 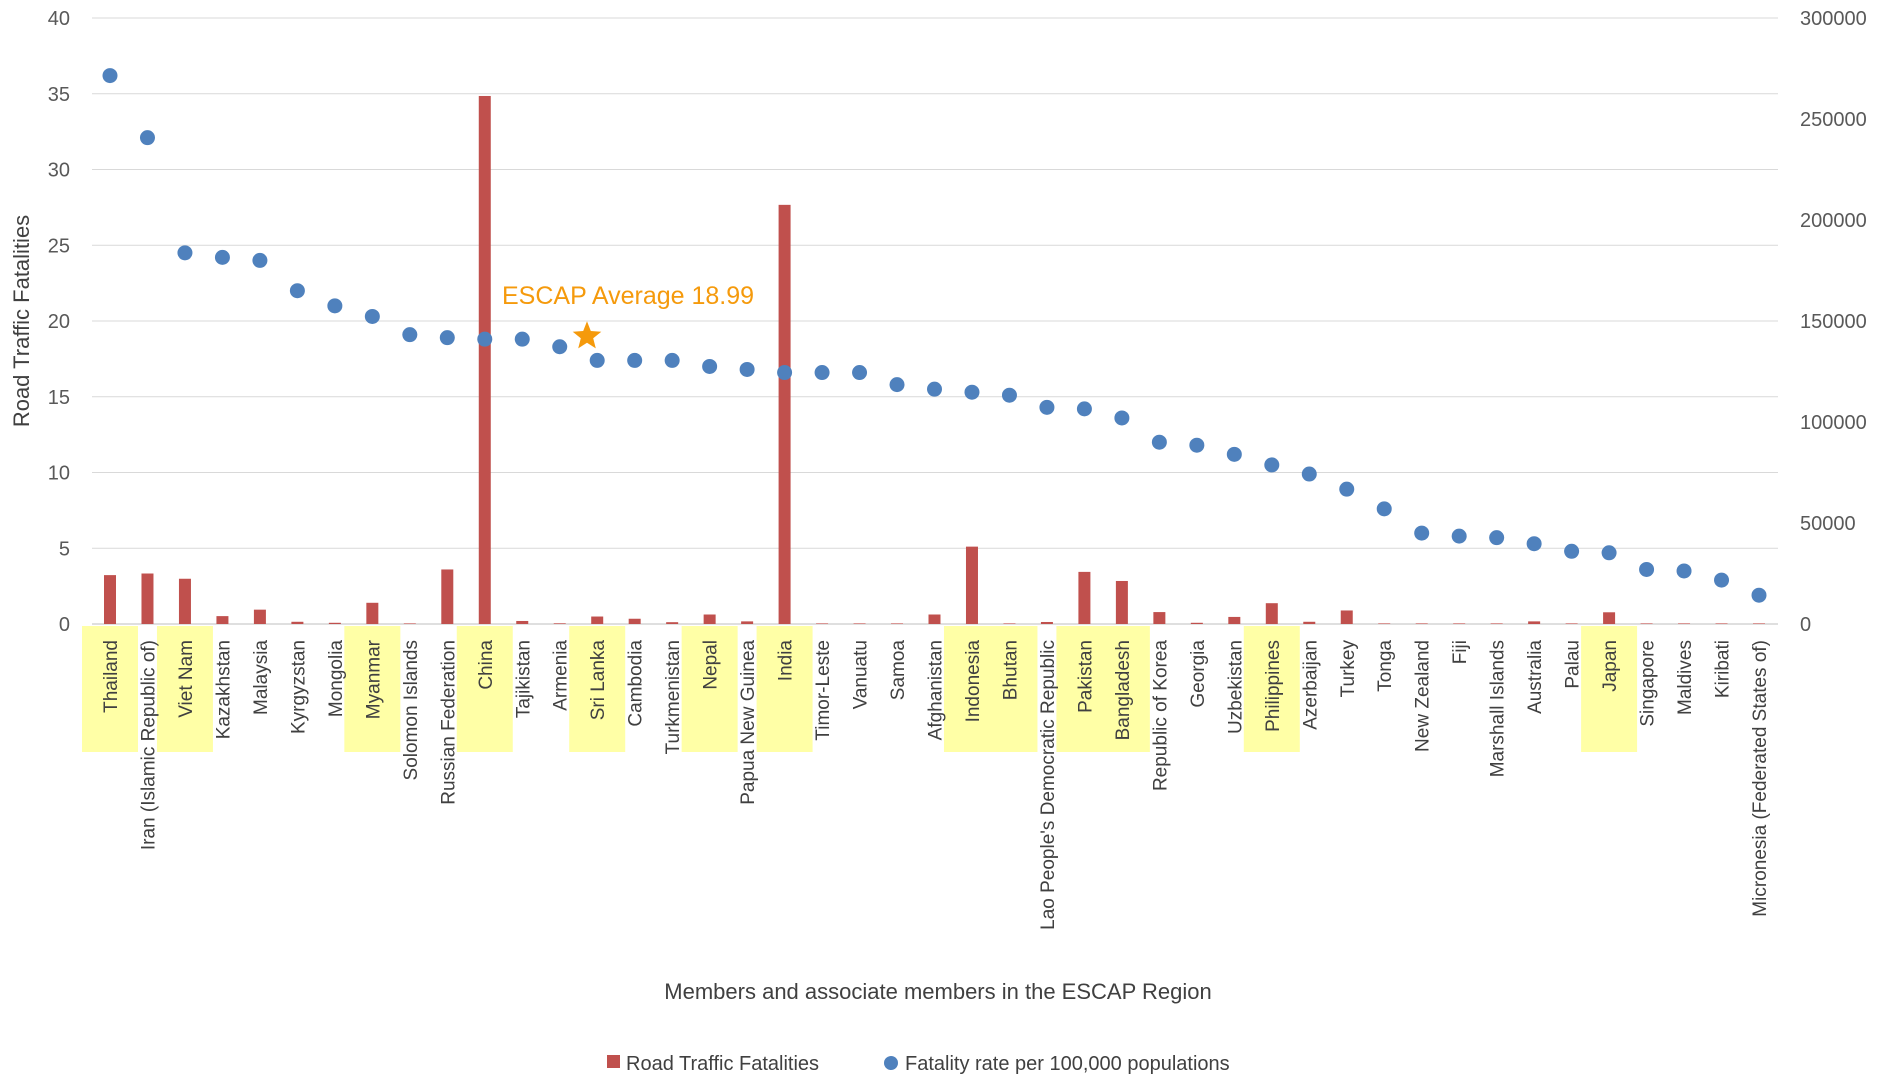 What do you see at coordinates (484, 360) in the screenshot?
I see `bar-china` at bounding box center [484, 360].